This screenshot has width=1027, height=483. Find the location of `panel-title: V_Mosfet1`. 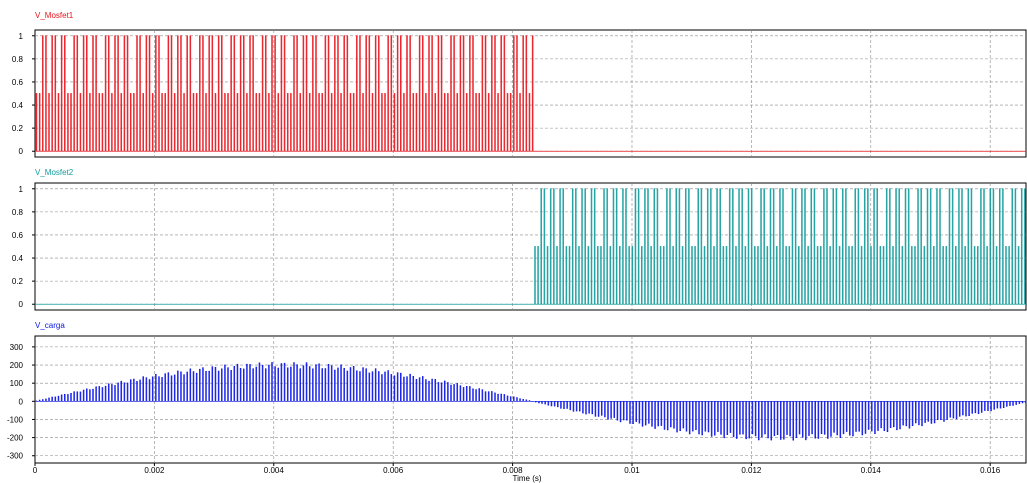

panel-title: V_Mosfet1 is located at coordinates (54, 15).